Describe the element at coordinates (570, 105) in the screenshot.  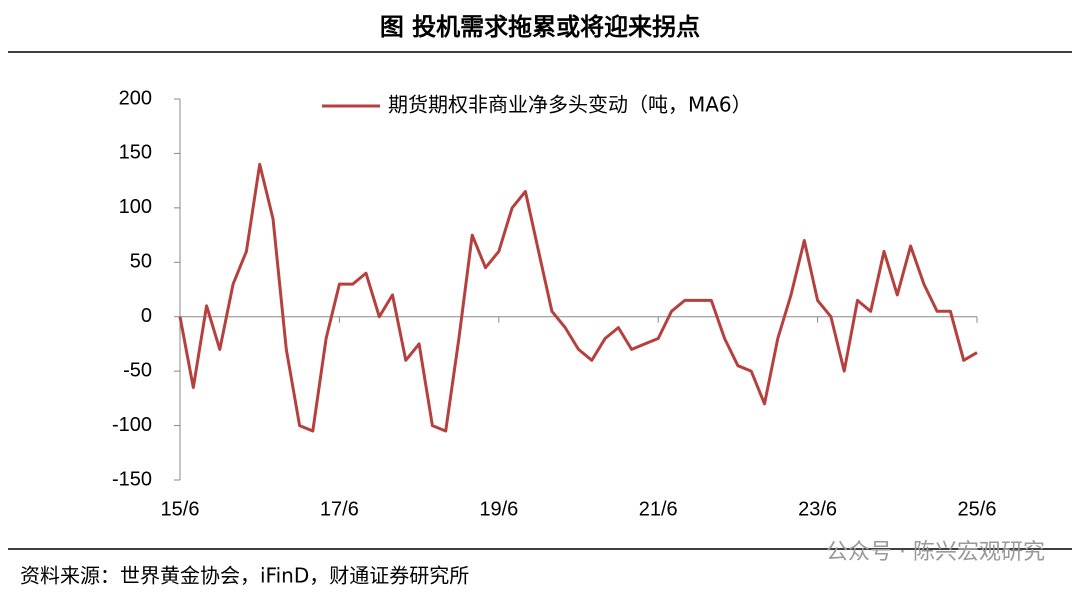
I see `legend-label: 期货期权非商业净多头变动（吨，MA6）` at that location.